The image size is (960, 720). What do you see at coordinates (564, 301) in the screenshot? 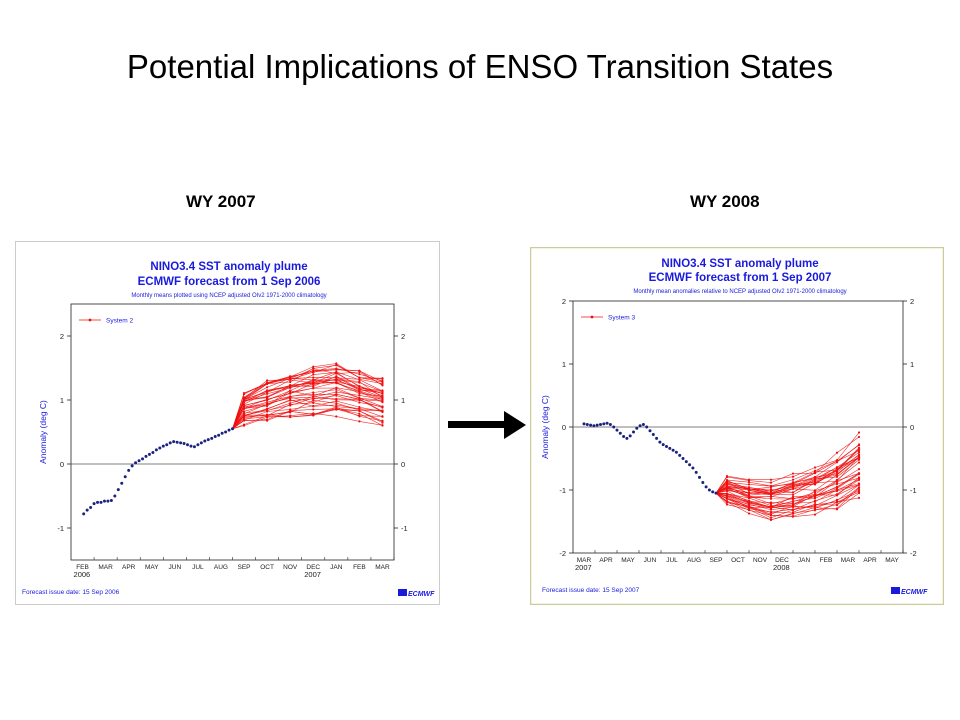
I see `y-tick-label: 2` at bounding box center [564, 301].